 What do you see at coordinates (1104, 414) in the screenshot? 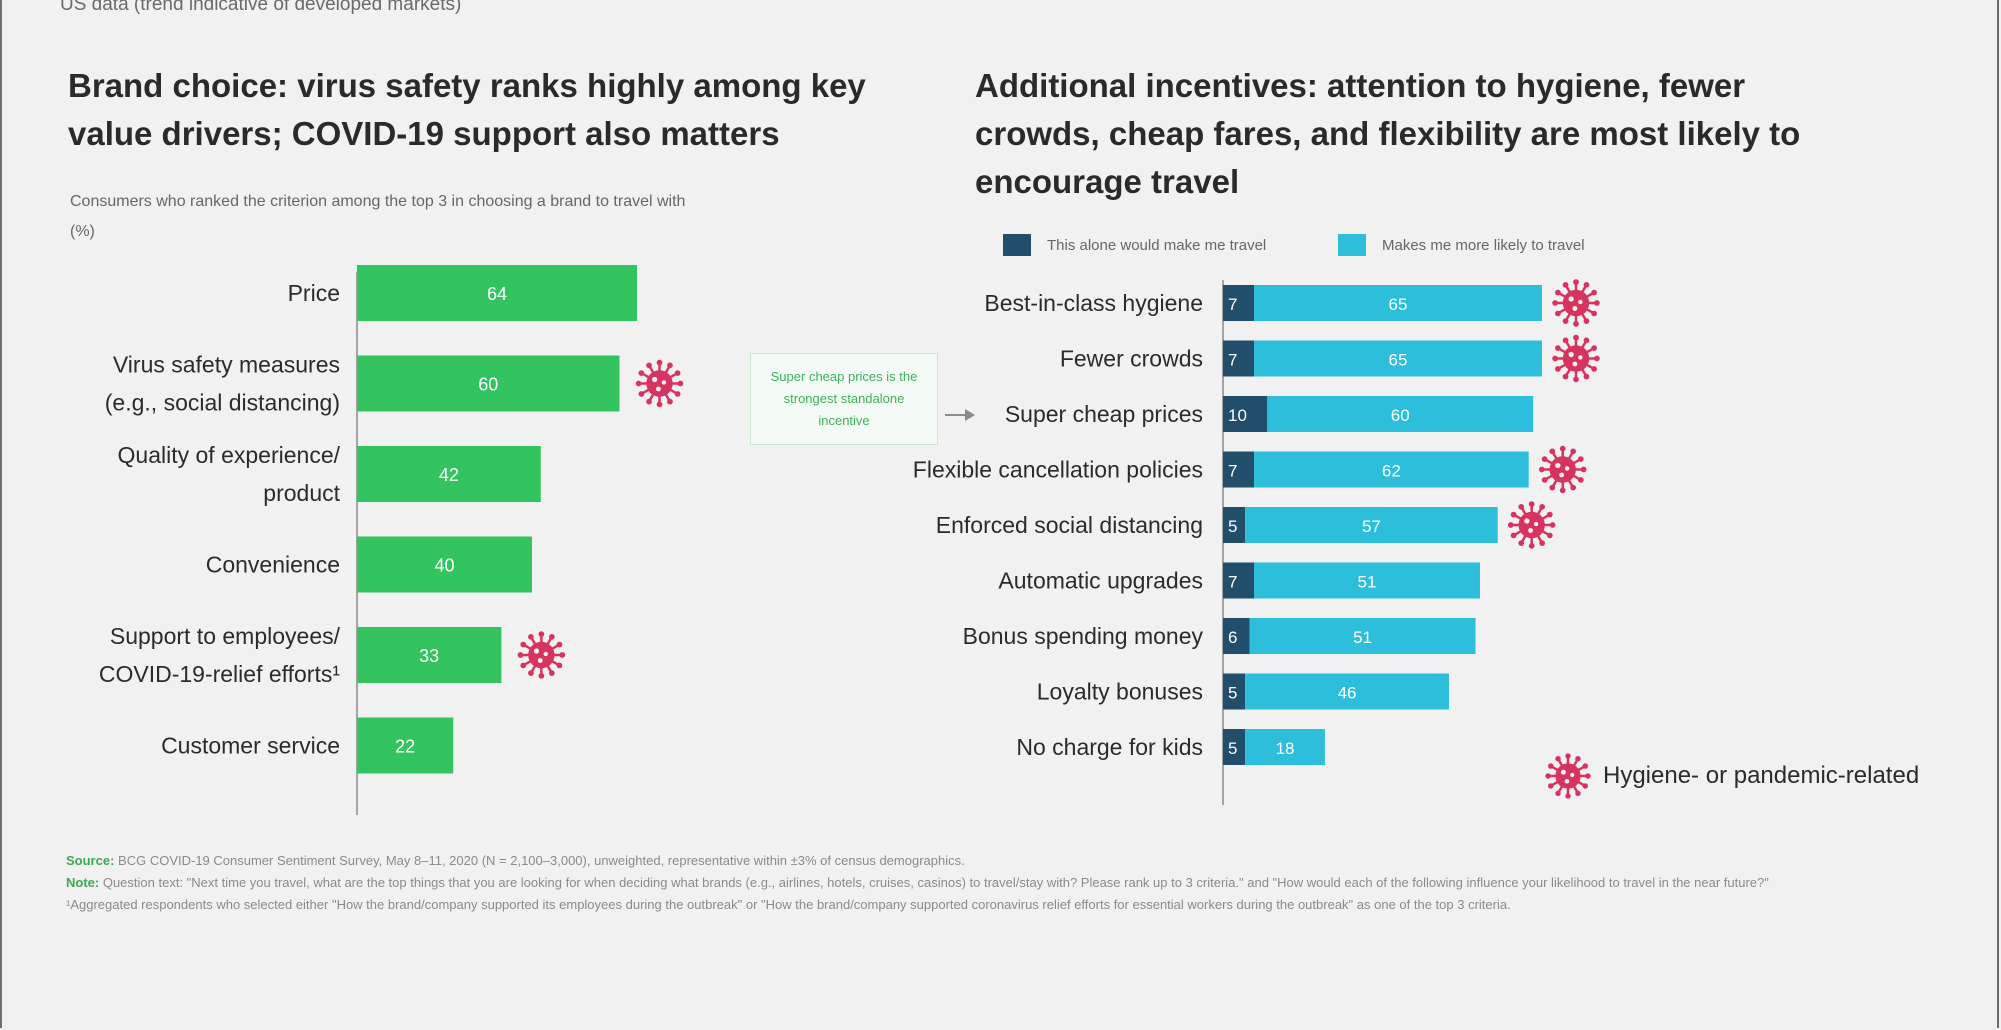
I see `category-label: Super cheap prices` at bounding box center [1104, 414].